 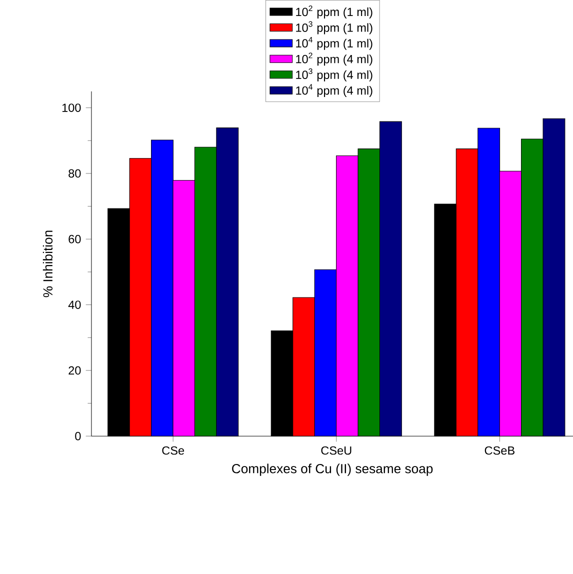 What do you see at coordinates (336, 450) in the screenshot?
I see `x-tick-label: CSeU` at bounding box center [336, 450].